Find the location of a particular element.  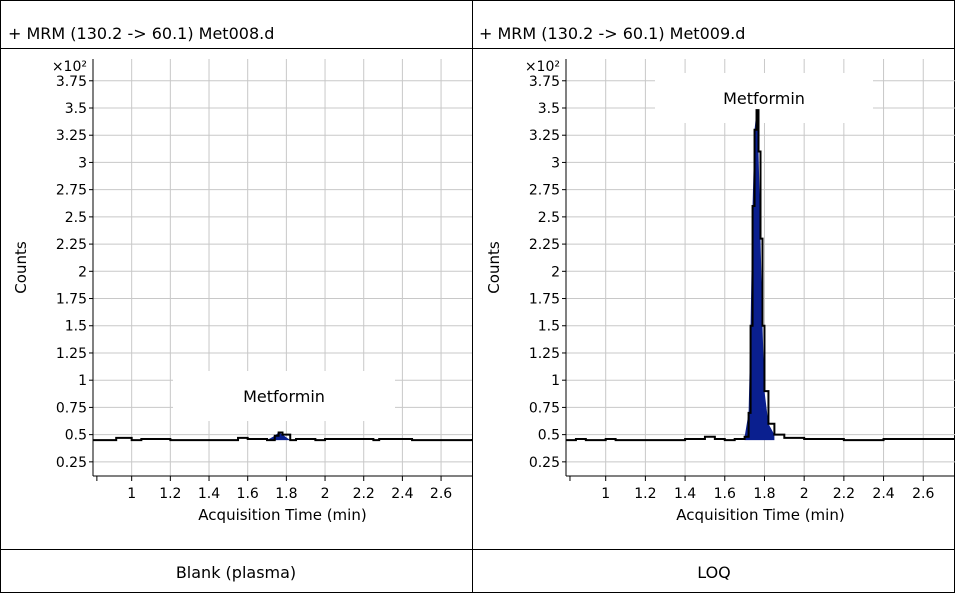

peak-fill is located at coordinates (759, 275).